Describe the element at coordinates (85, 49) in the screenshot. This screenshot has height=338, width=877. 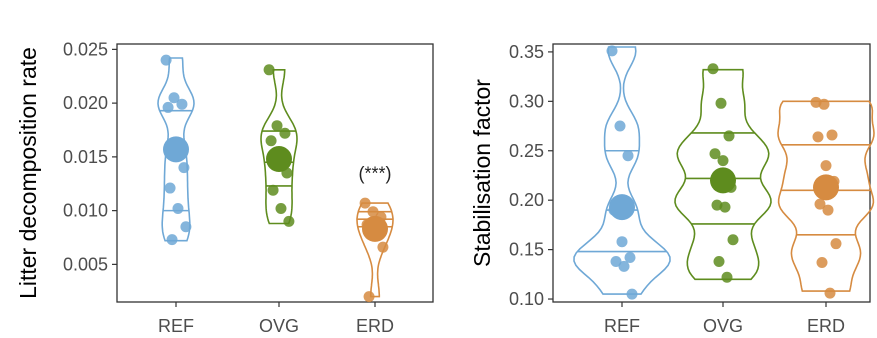
I see `y-tick-label: 0.025` at that location.